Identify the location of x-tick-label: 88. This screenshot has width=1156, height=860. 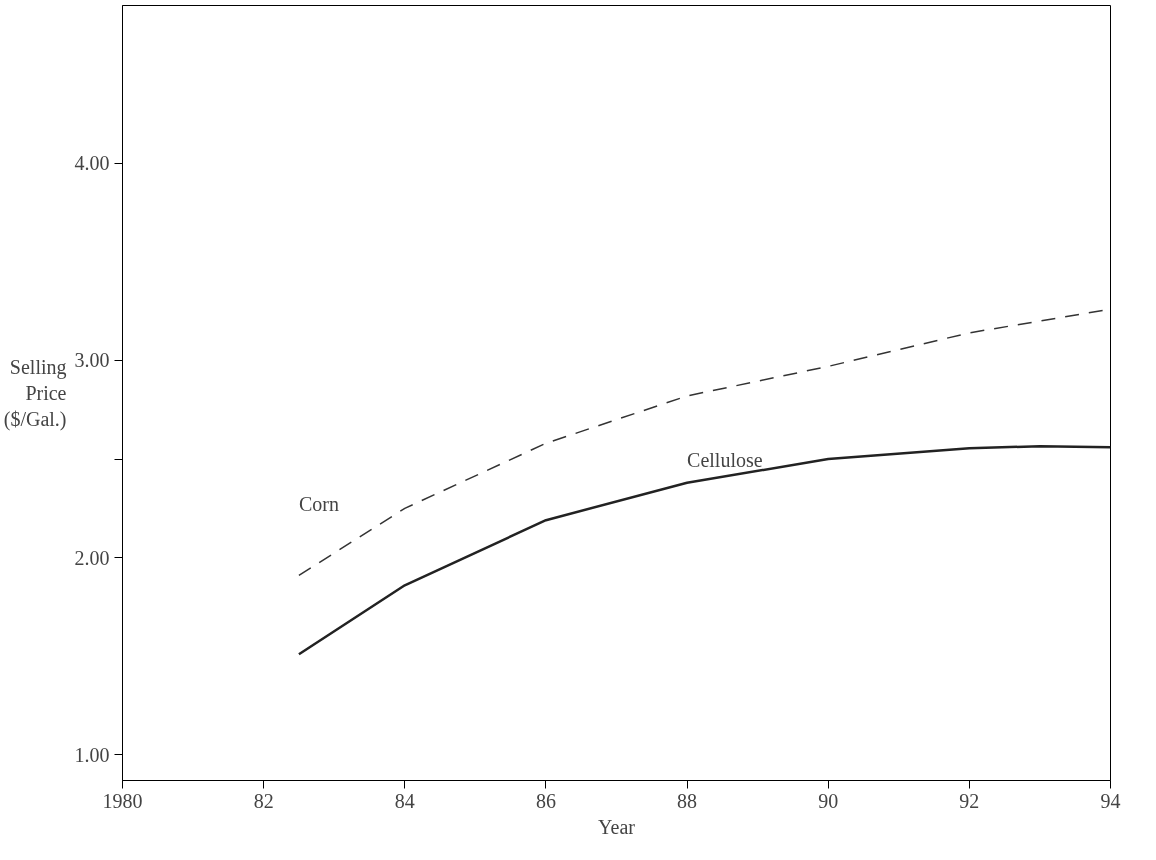
(687, 800).